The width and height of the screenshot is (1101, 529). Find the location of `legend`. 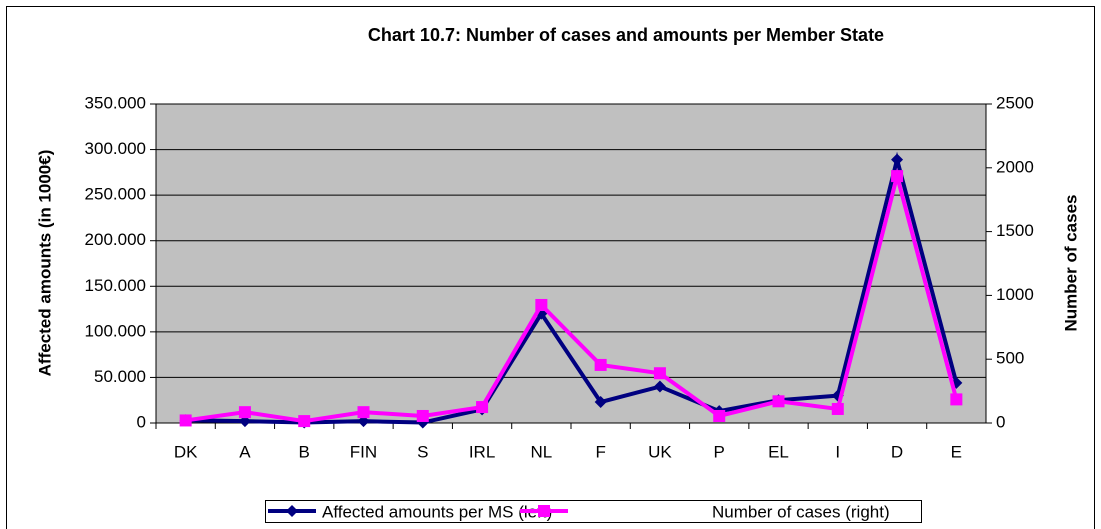

legend is located at coordinates (593, 511).